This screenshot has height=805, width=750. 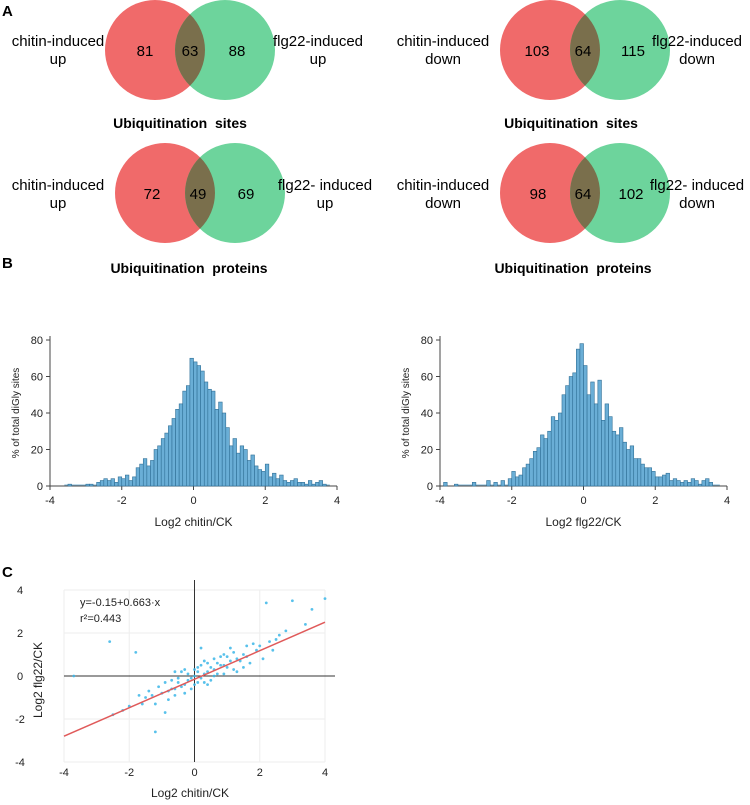 What do you see at coordinates (237, 51) in the screenshot?
I see `venn-right-count: 88` at bounding box center [237, 51].